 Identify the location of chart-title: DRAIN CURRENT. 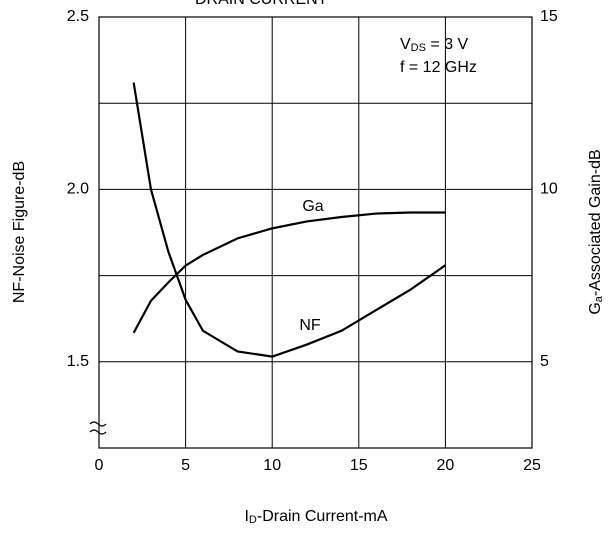
(261, 4).